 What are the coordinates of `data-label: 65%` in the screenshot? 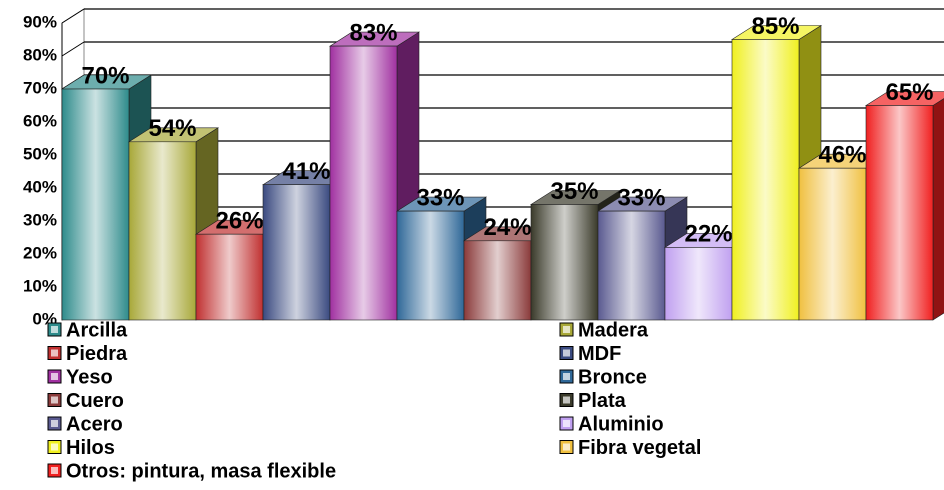 It's located at (909, 92).